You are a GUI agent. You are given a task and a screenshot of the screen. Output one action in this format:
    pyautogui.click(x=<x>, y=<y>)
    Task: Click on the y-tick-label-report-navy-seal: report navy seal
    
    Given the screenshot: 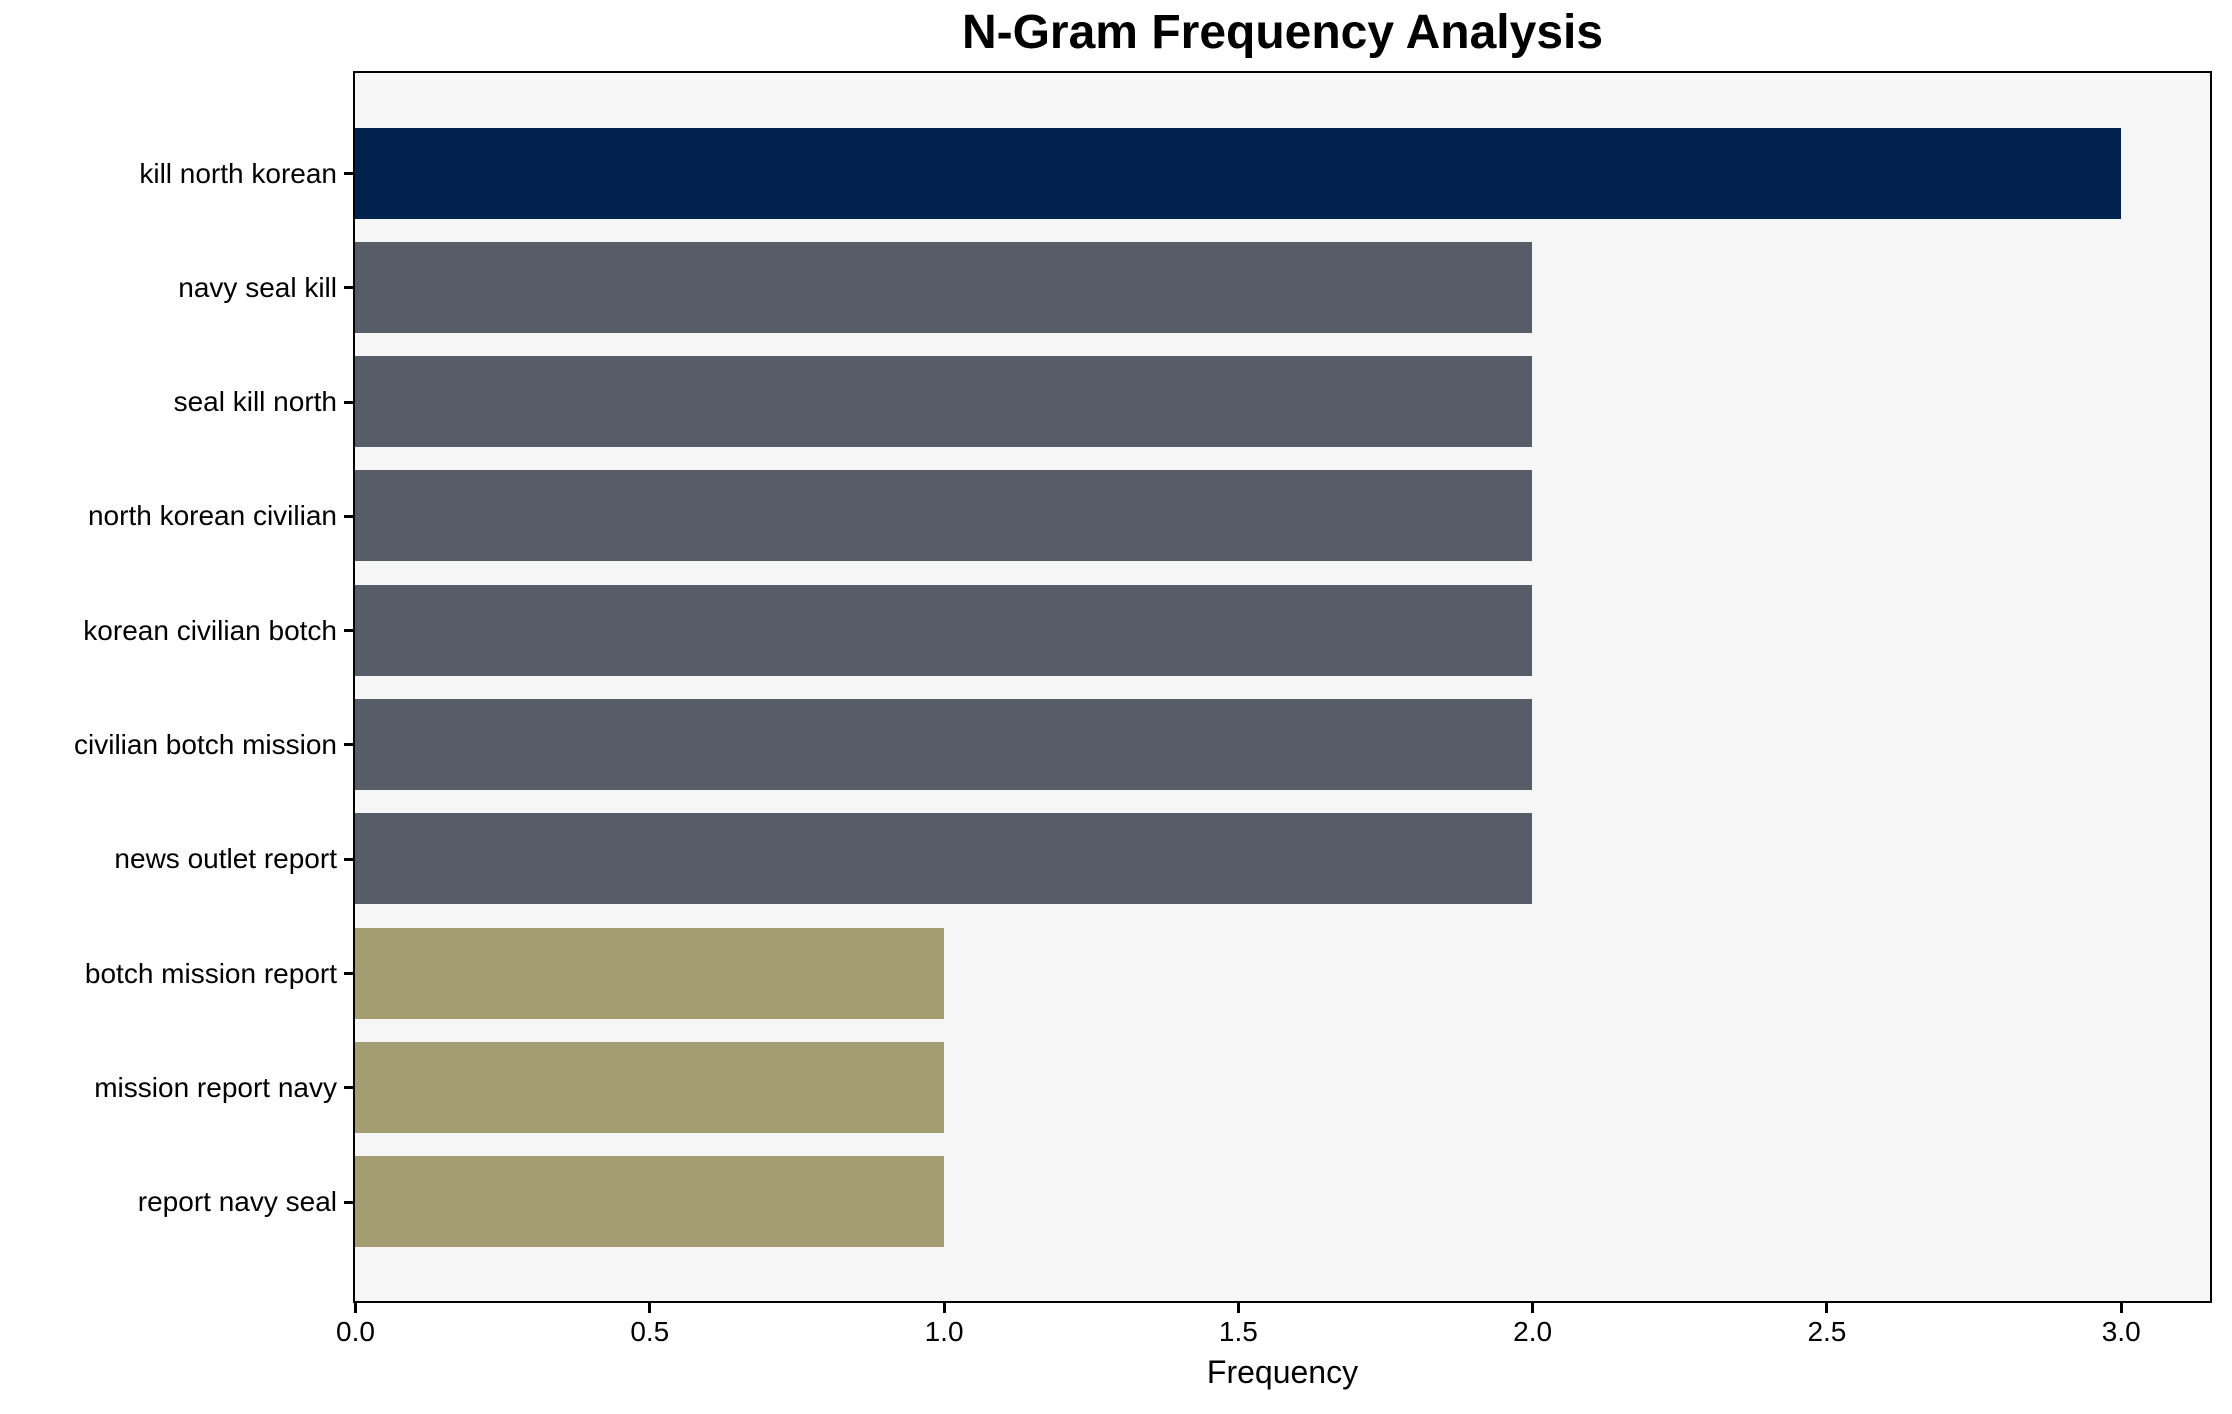 What is the action you would take?
    pyautogui.click(x=237, y=1202)
    